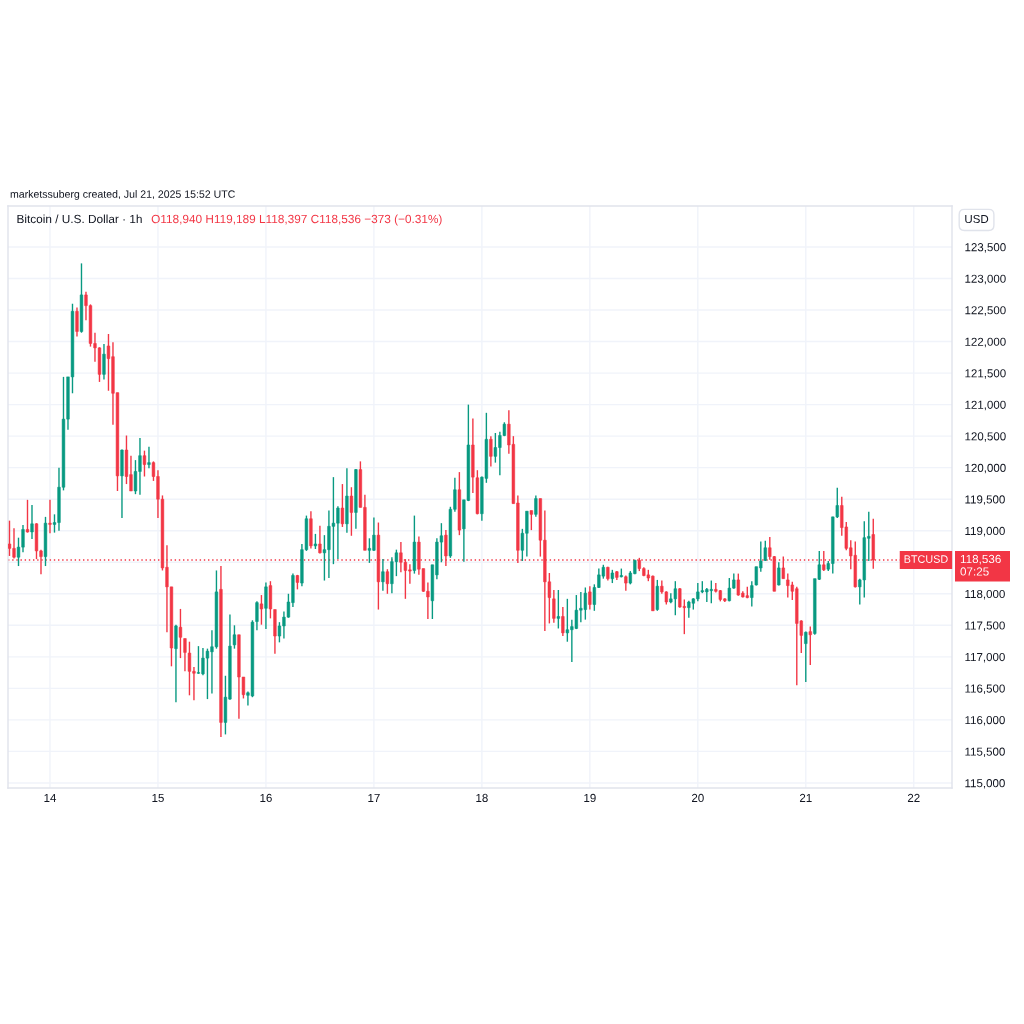  I want to click on y-tick-label: 116,000, so click(985, 721).